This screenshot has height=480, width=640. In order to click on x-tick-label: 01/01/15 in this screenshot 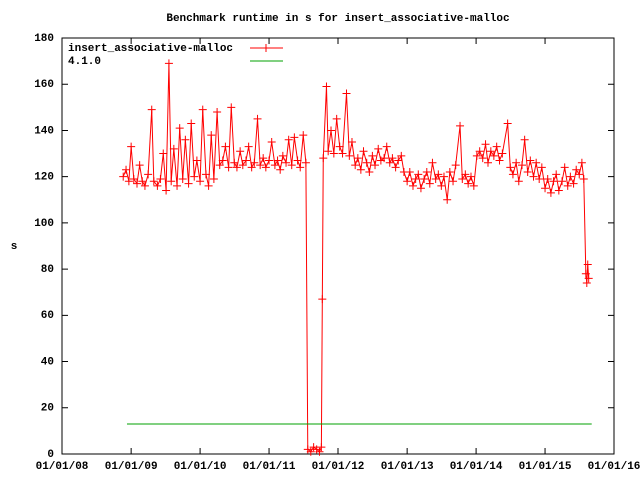, I will do `click(545, 467)`.